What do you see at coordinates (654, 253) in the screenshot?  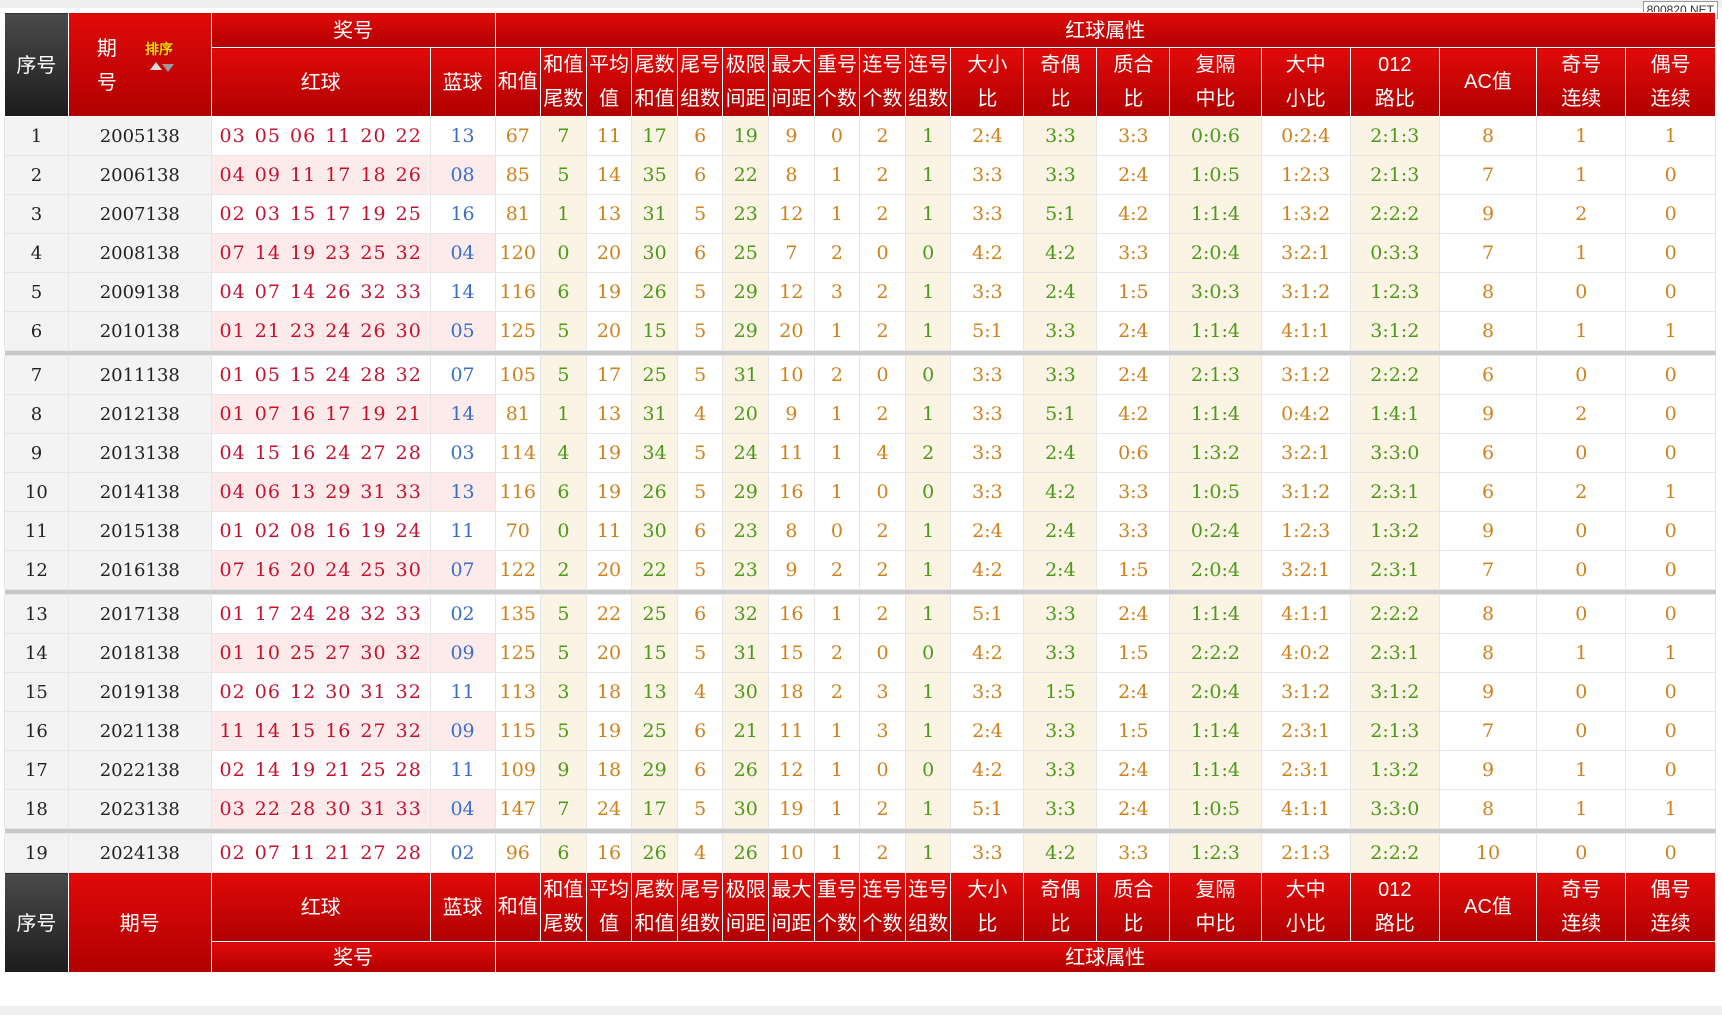 I see `row-attr-value: 30` at bounding box center [654, 253].